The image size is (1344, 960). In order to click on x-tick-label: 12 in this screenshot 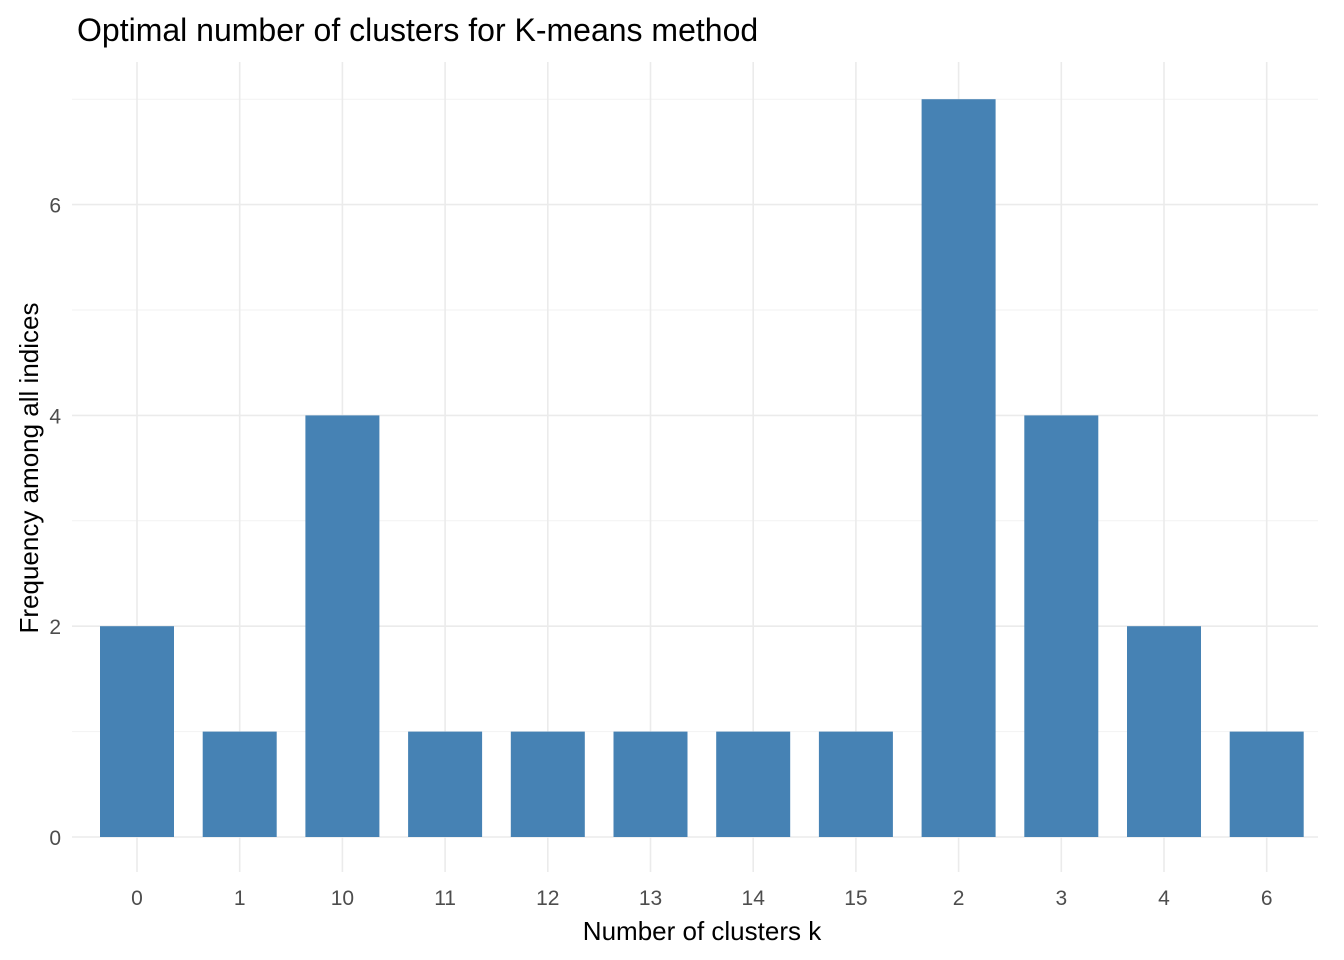, I will do `click(547, 898)`.